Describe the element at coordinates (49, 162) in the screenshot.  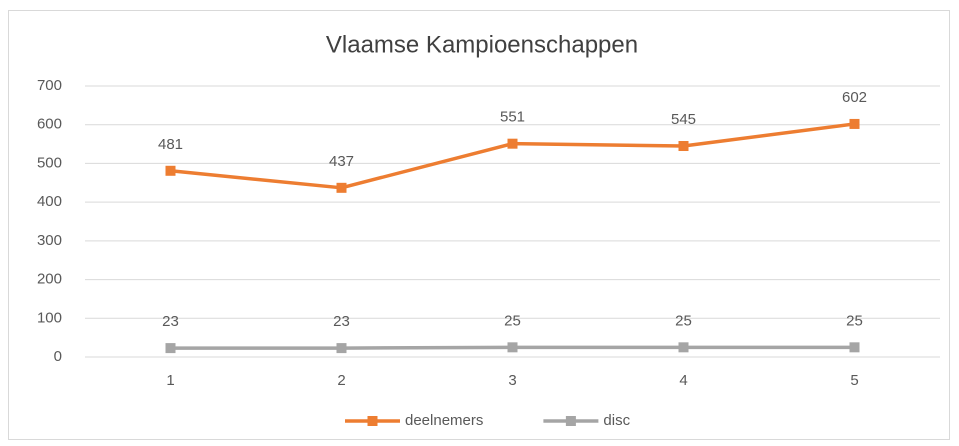
I see `y-tick-label: 500` at that location.